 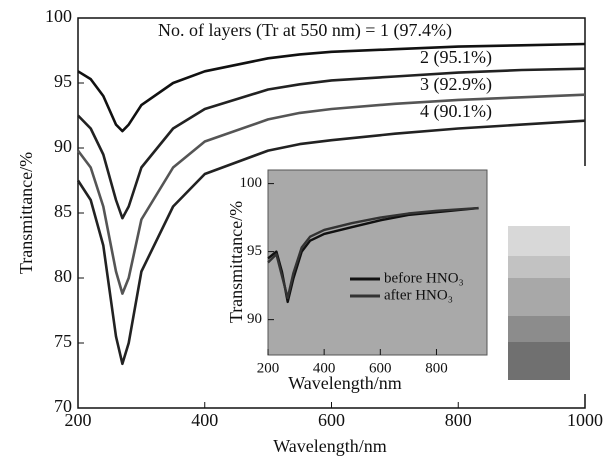 I want to click on sample-swatch, so click(x=539, y=303).